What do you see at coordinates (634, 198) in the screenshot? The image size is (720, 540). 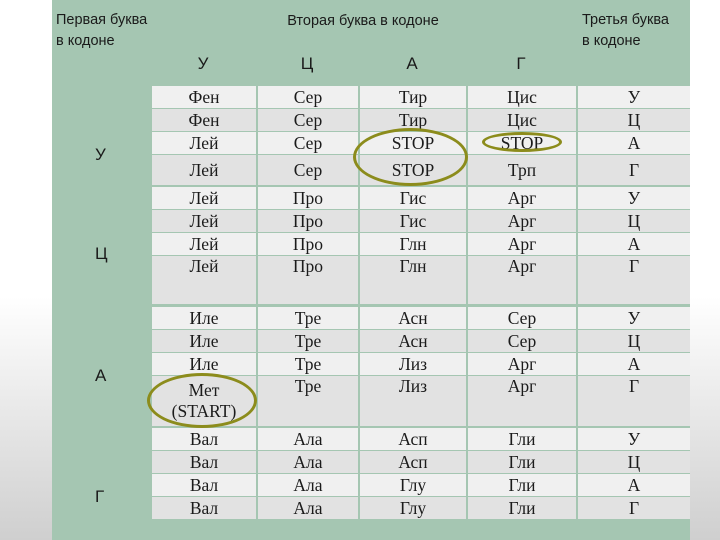 I see `cell-g1-r0-c4: У` at bounding box center [634, 198].